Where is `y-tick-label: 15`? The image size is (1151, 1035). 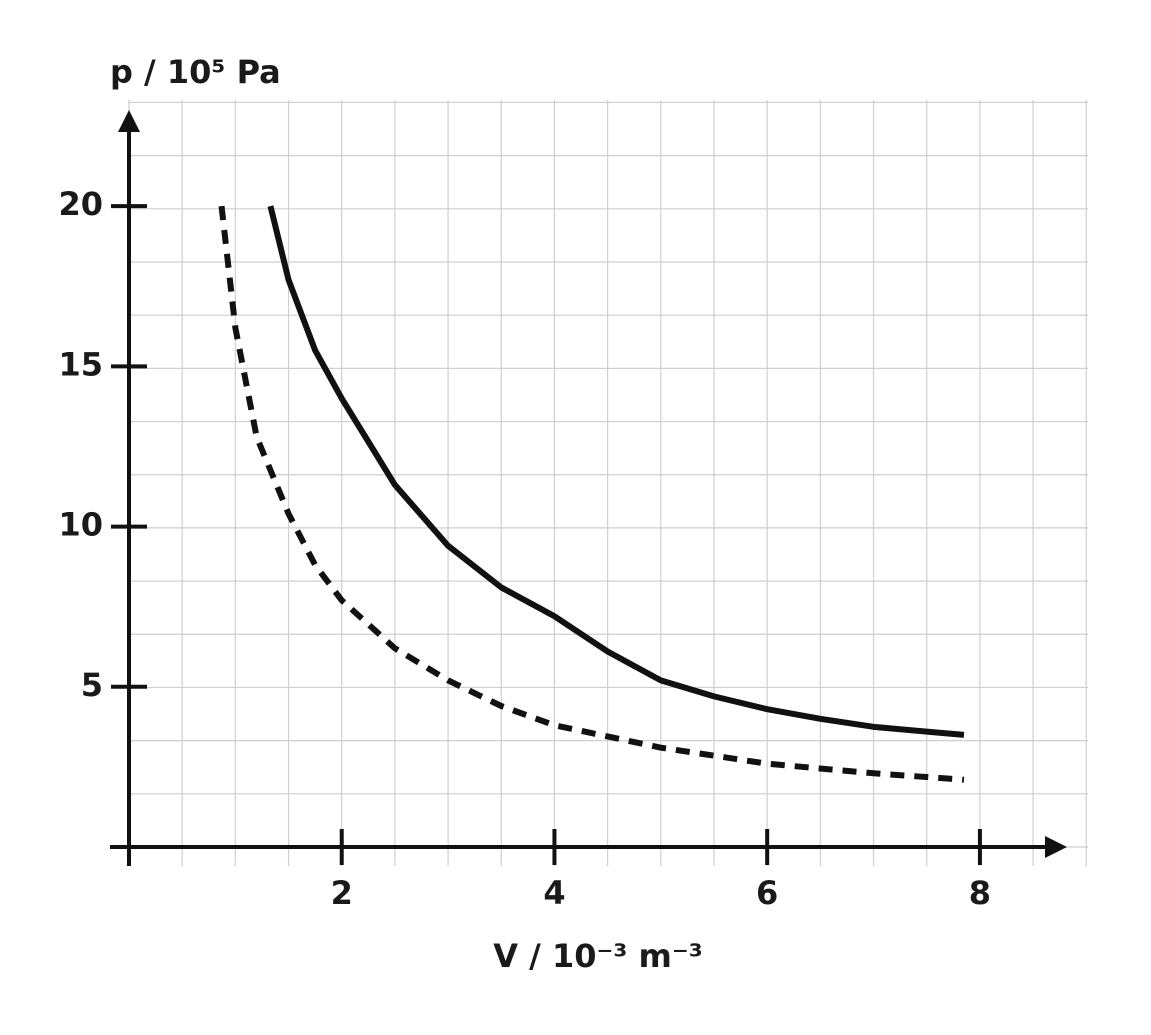 y-tick-label: 15 is located at coordinates (80, 364).